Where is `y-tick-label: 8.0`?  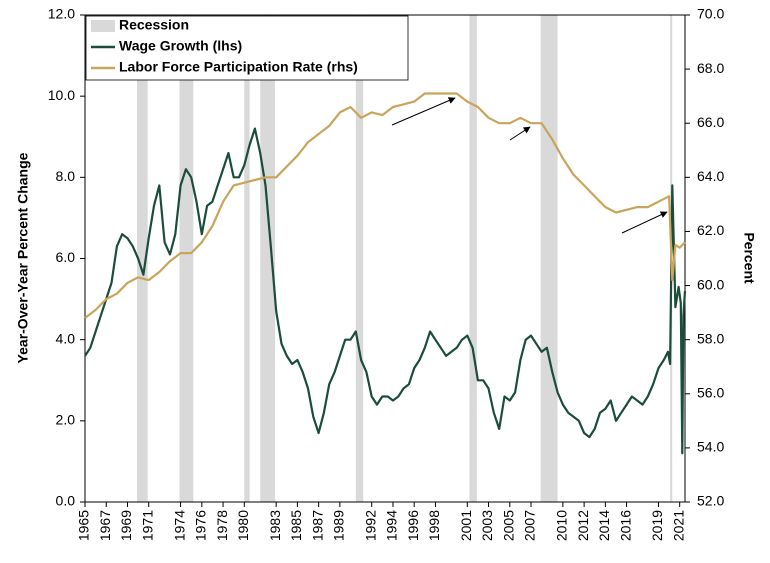
y-tick-label: 8.0 is located at coordinates (66, 176).